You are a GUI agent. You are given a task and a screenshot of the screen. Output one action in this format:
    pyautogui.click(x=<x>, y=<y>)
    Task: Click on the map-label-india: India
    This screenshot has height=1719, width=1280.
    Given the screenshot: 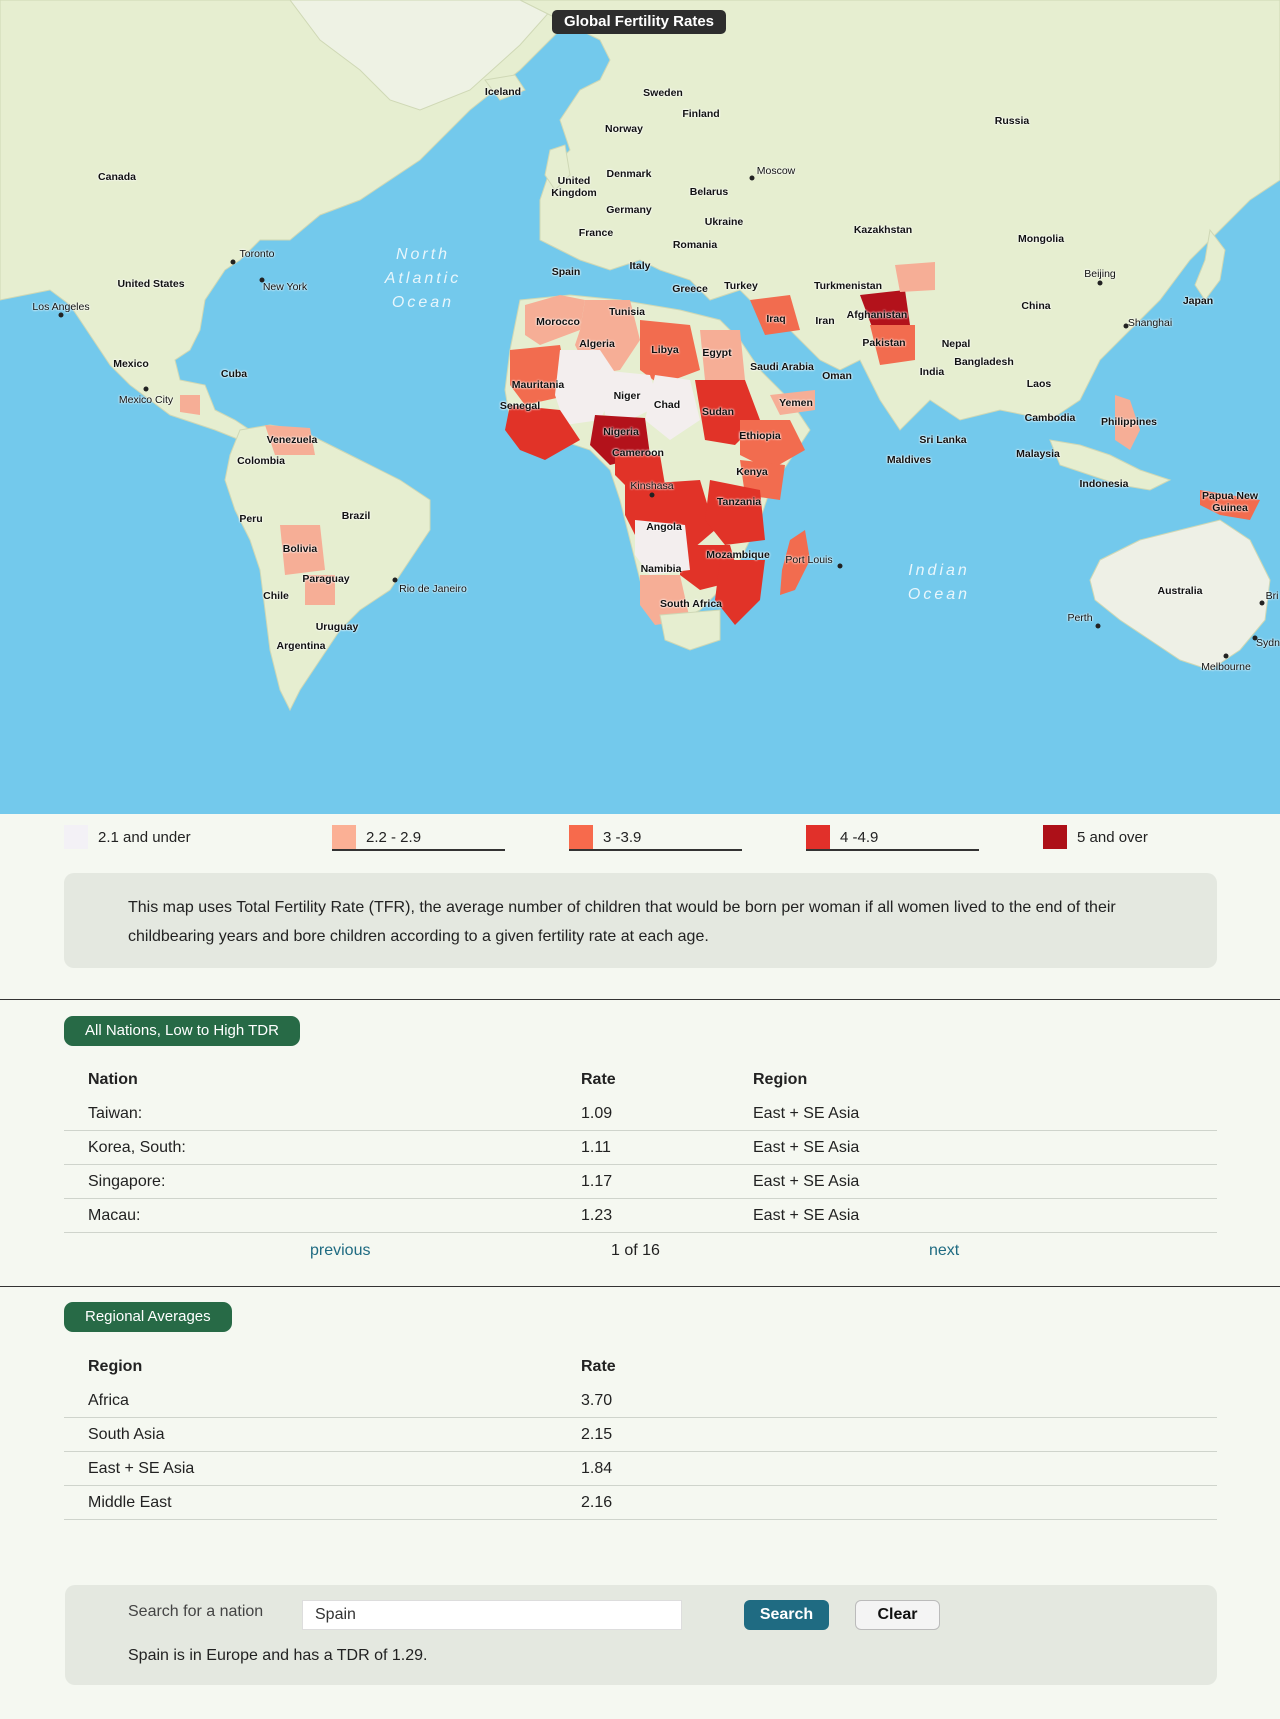 What is the action you would take?
    pyautogui.click(x=932, y=372)
    